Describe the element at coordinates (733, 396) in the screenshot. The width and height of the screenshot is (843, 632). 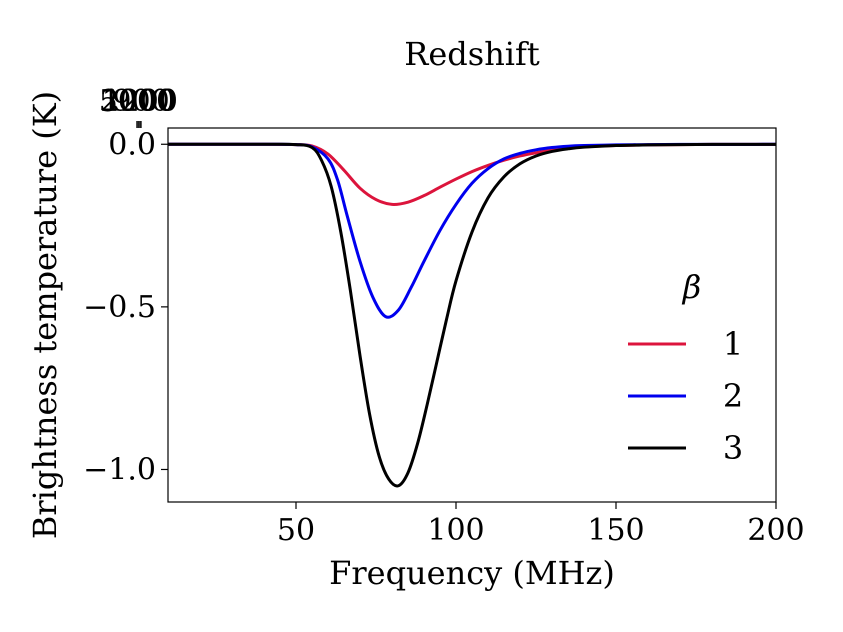
I see `legend-label-2: 2` at that location.